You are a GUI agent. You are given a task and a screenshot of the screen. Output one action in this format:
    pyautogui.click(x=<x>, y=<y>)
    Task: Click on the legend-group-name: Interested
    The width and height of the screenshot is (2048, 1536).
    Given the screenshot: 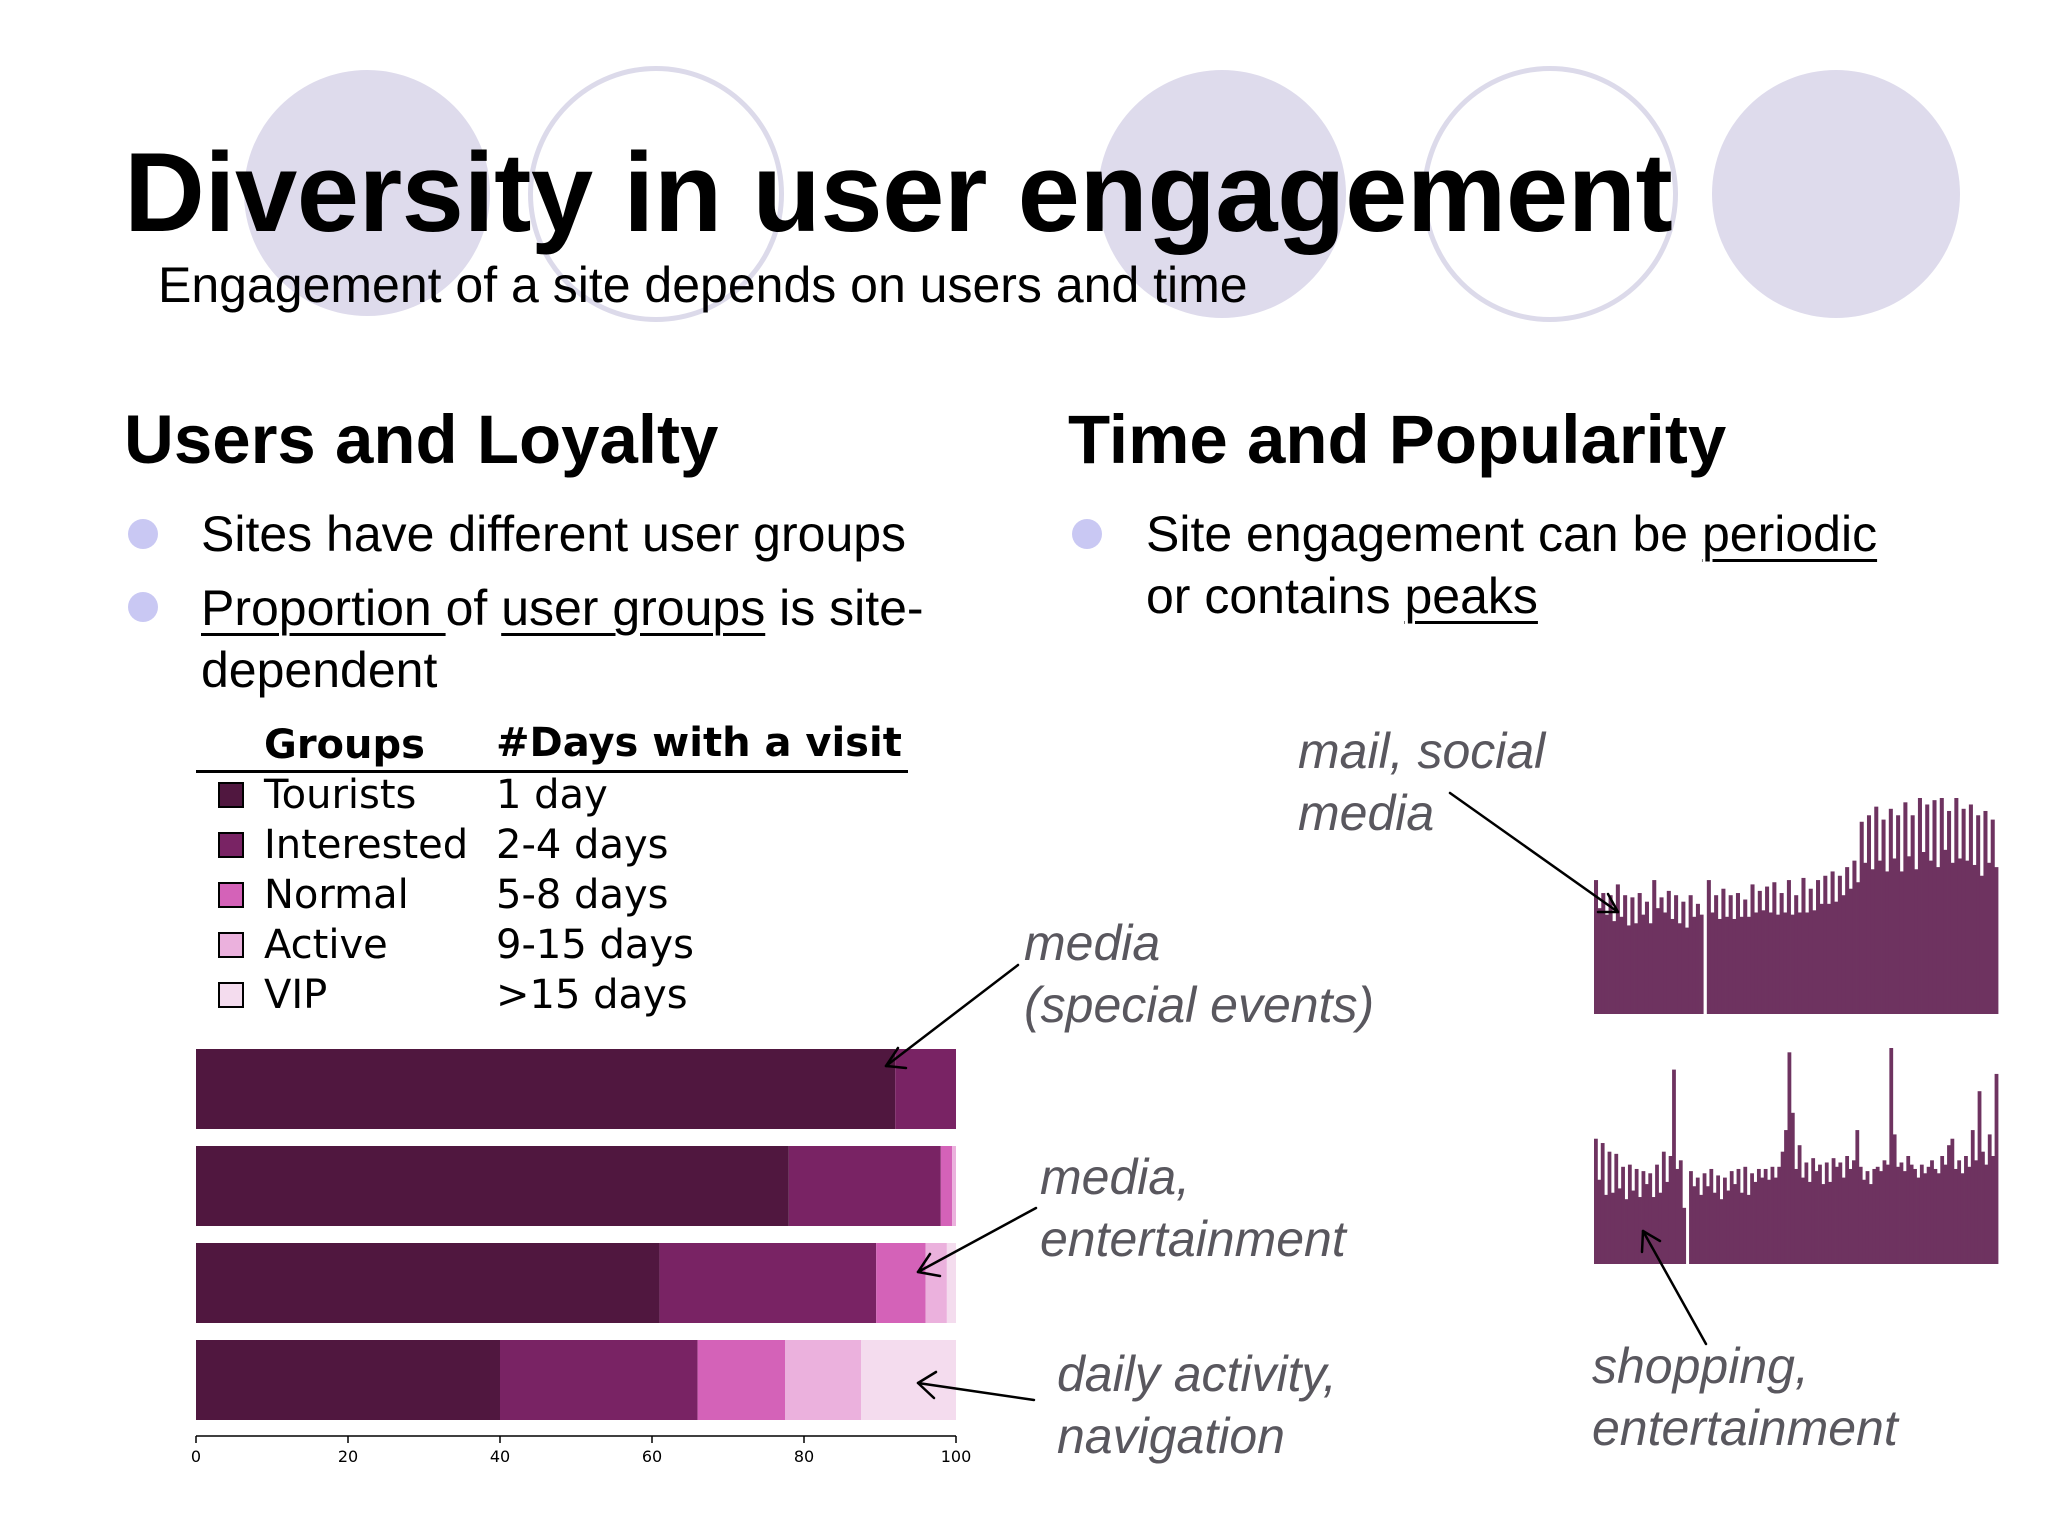 What is the action you would take?
    pyautogui.click(x=366, y=845)
    